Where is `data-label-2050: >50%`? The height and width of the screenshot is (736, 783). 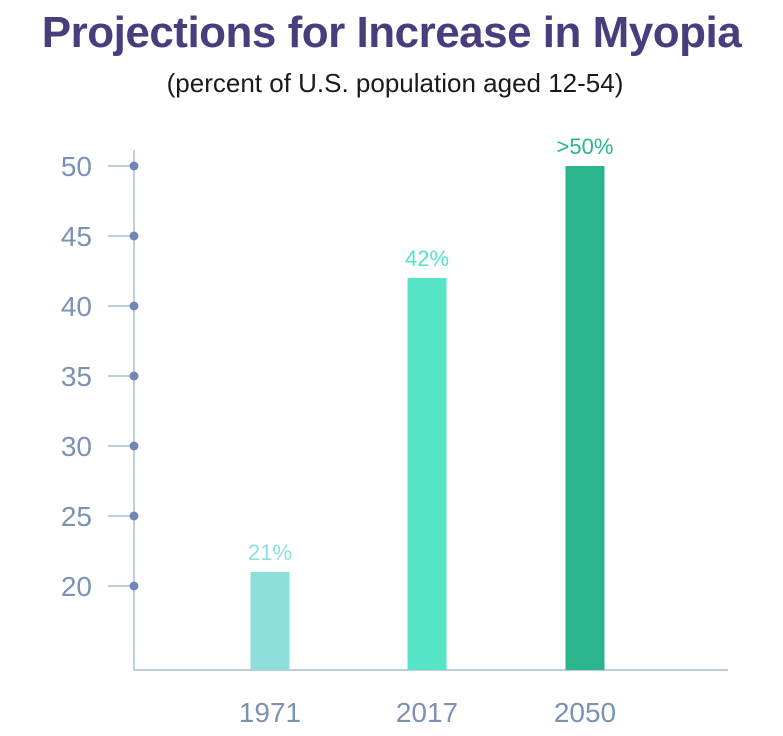
data-label-2050: >50% is located at coordinates (585, 146).